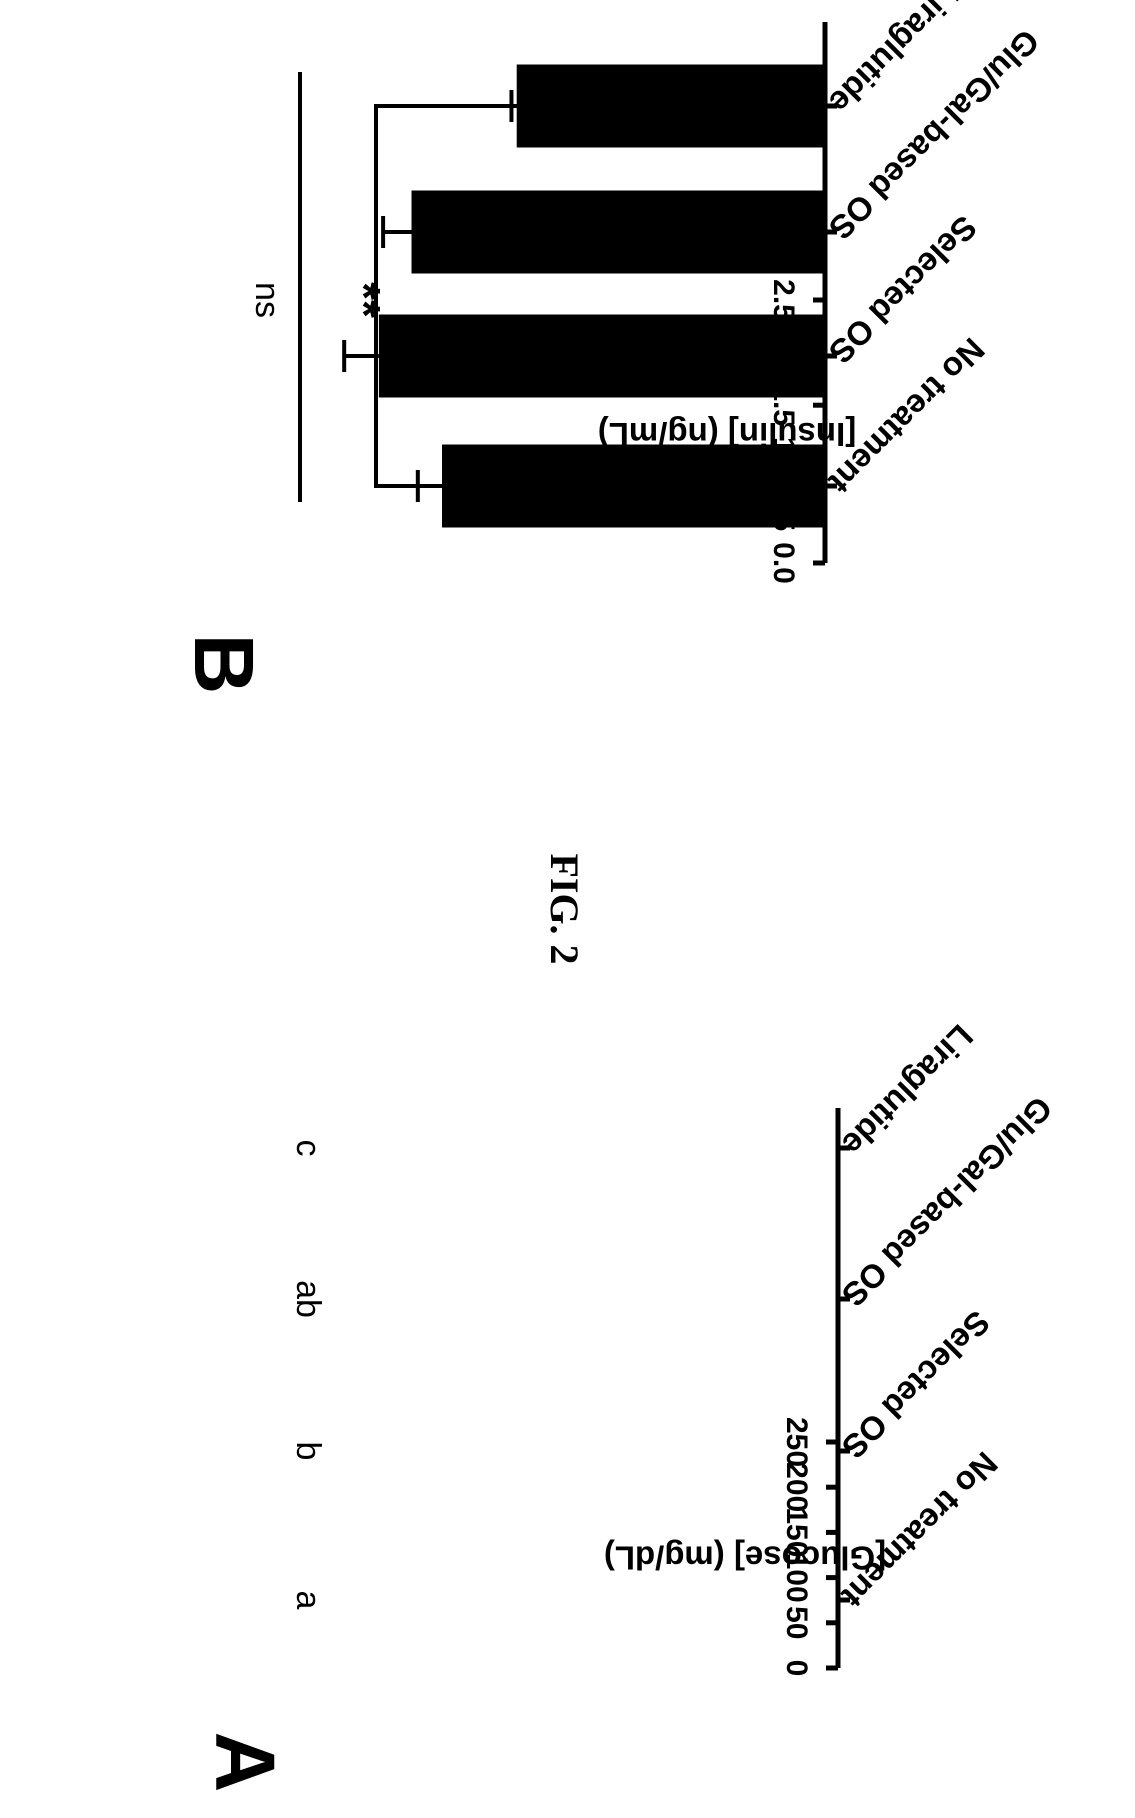  Describe the element at coordinates (564, 908) in the screenshot. I see `figure-title: FIG. 2` at that location.